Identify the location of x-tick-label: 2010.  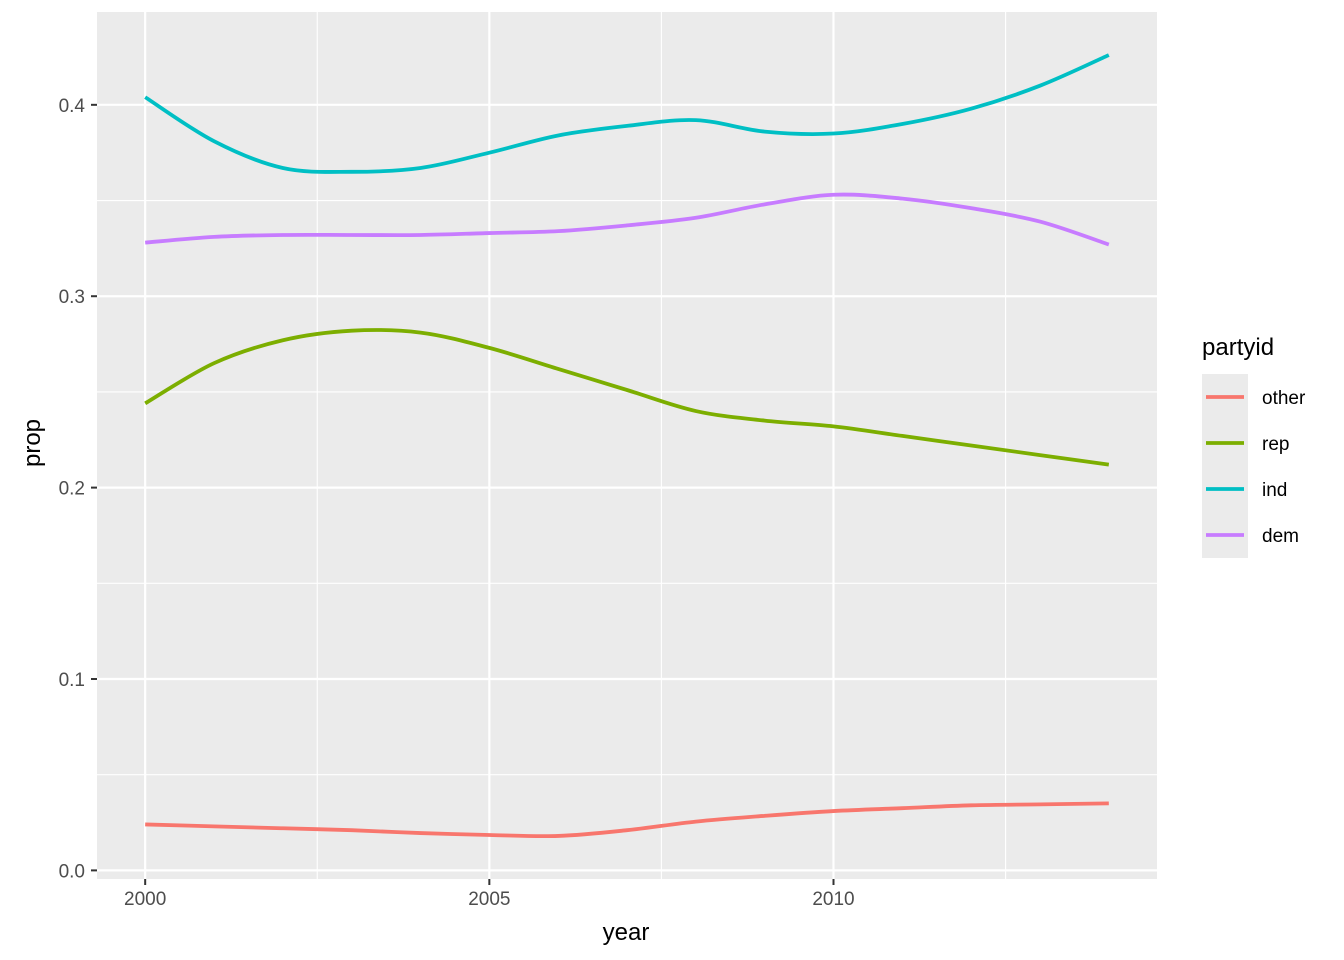
(833, 899).